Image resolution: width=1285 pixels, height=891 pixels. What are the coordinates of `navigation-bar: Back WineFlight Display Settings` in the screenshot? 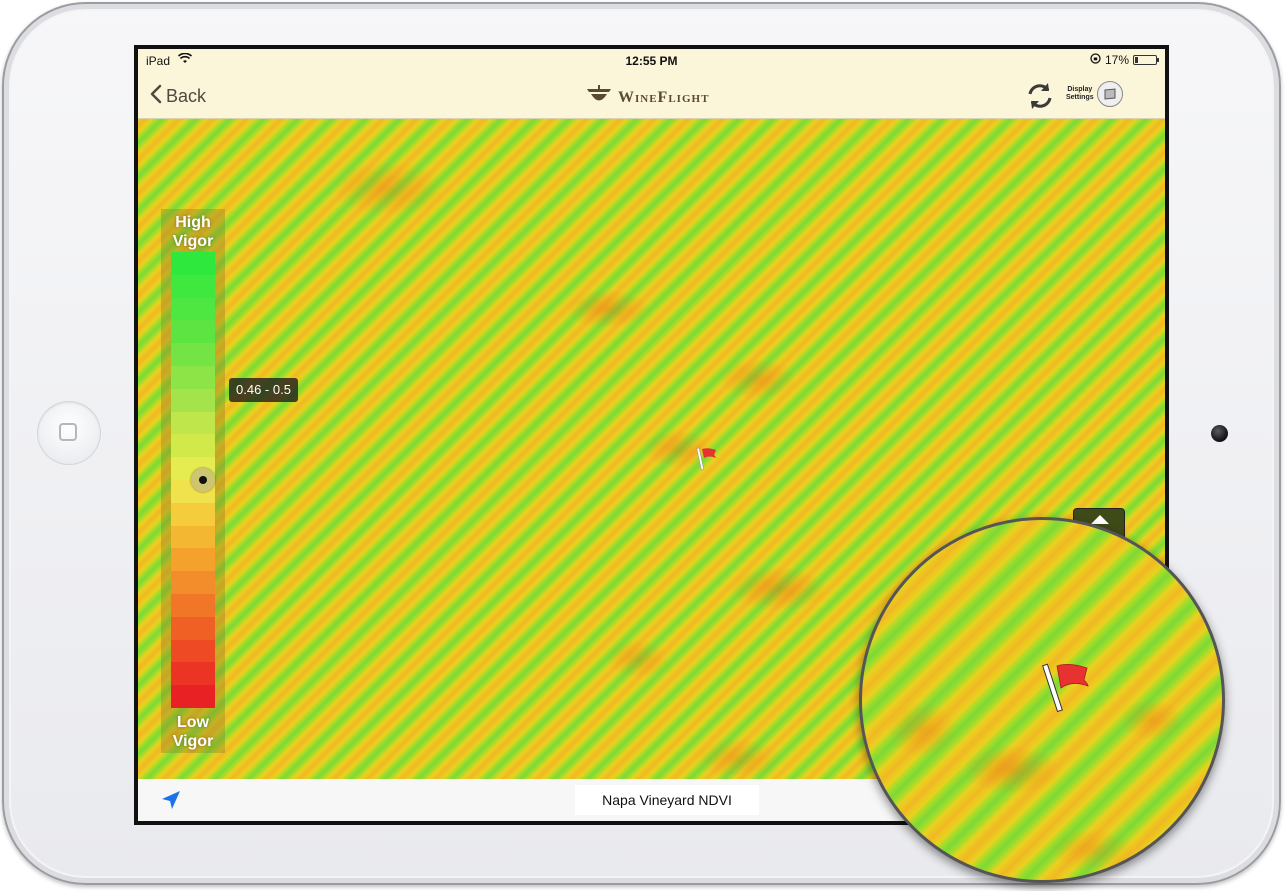 It's located at (651, 96).